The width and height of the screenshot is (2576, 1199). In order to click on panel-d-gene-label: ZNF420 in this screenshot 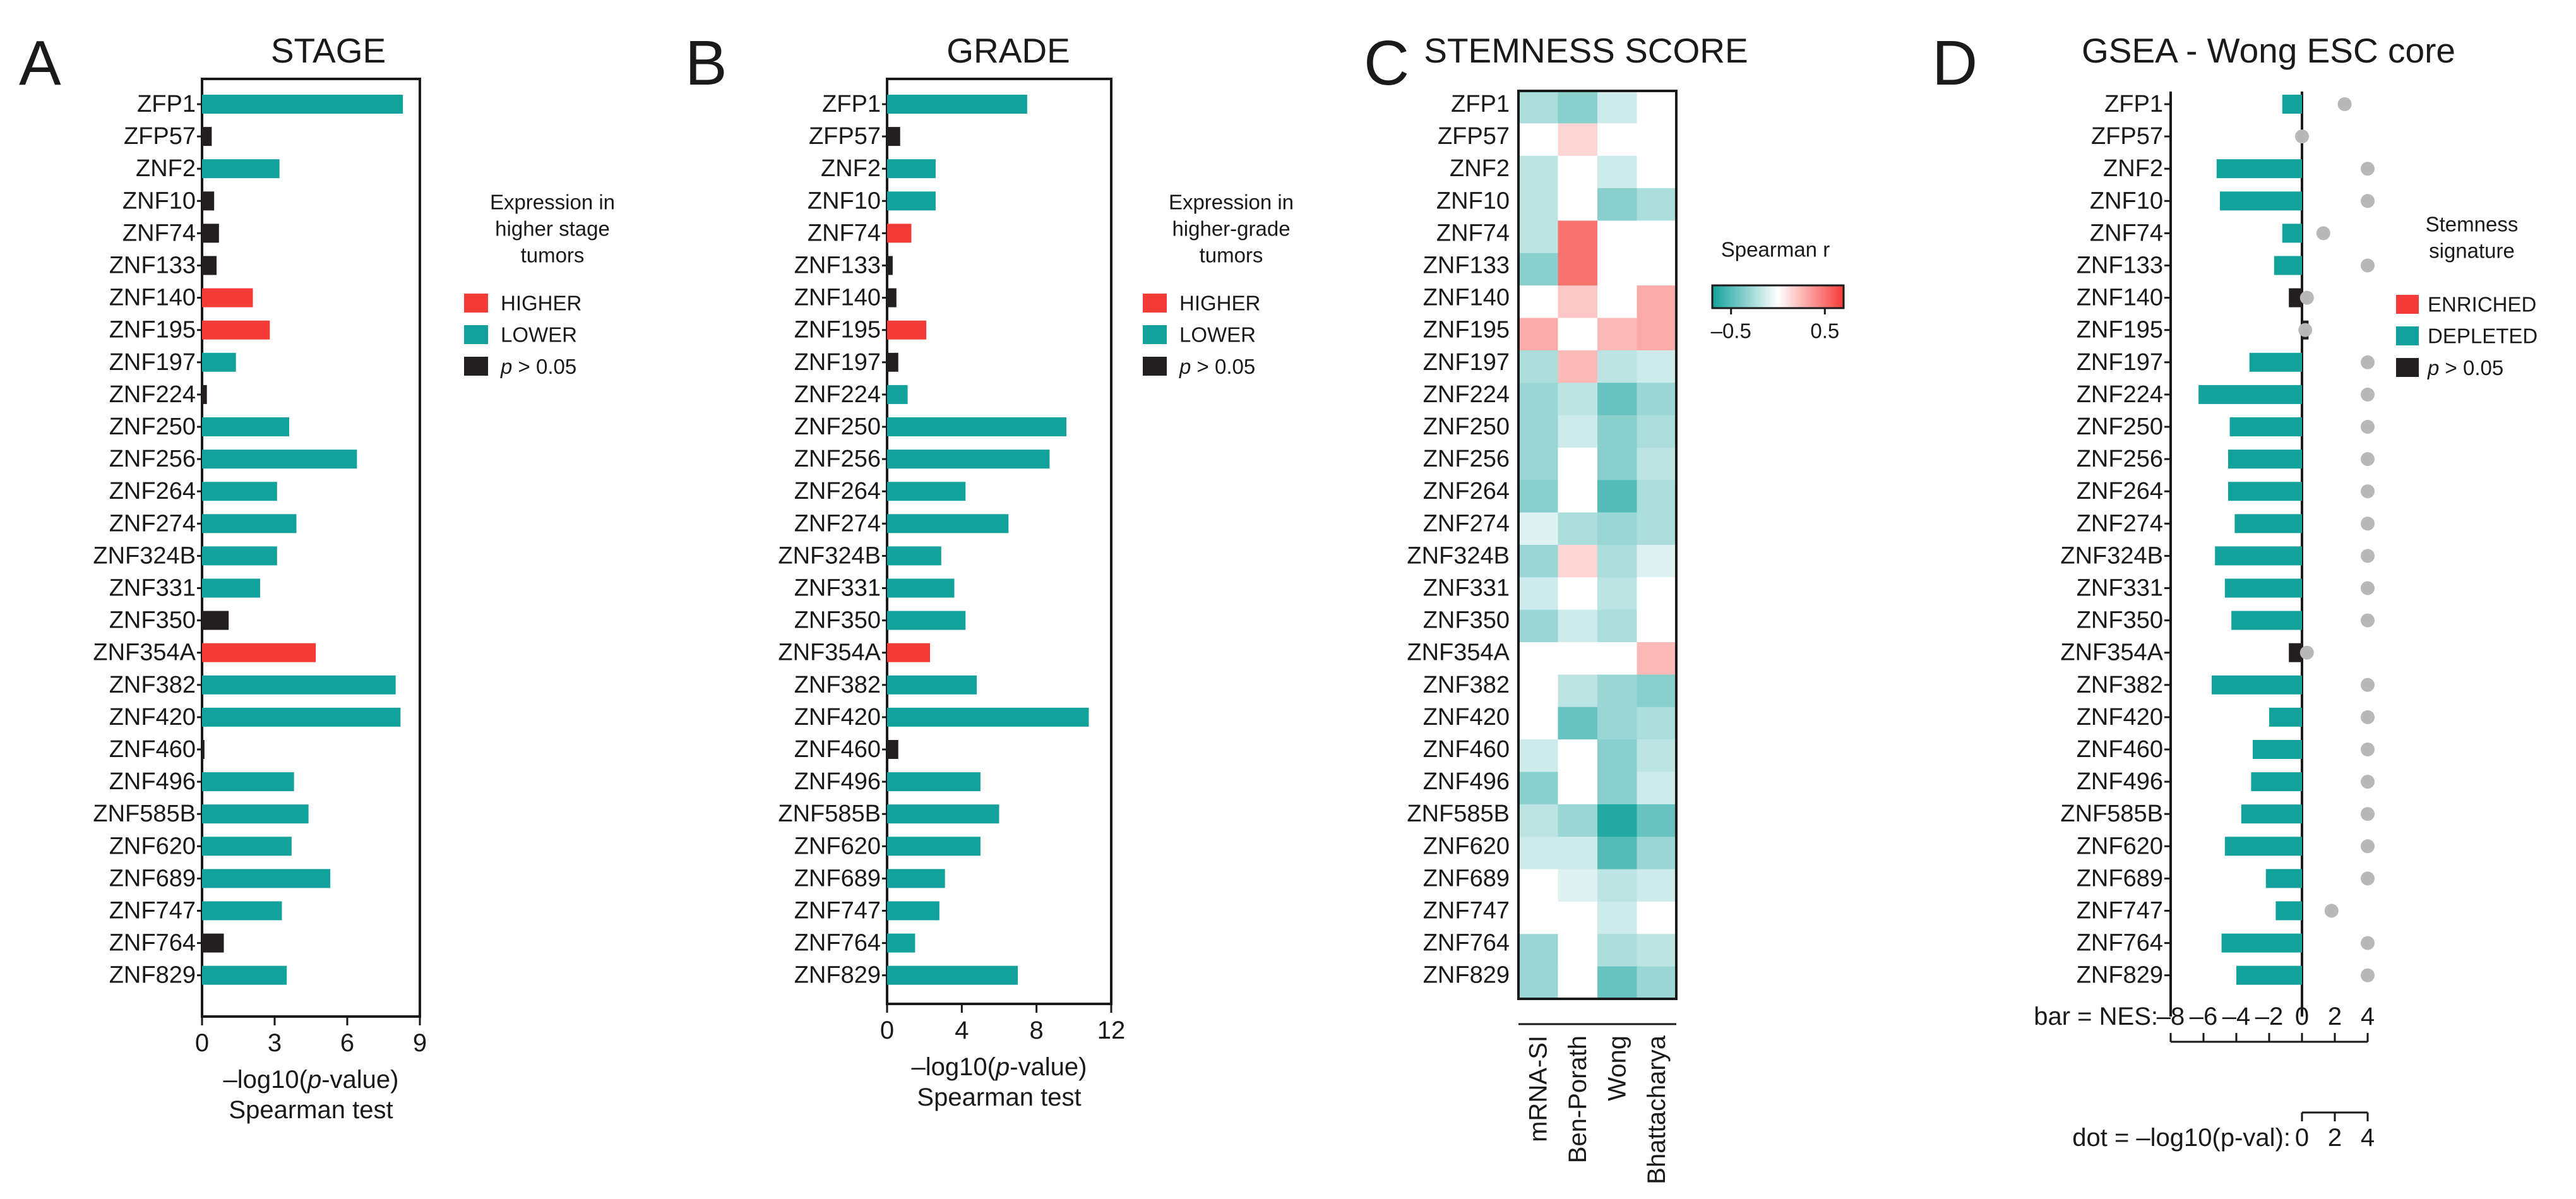, I will do `click(2120, 717)`.